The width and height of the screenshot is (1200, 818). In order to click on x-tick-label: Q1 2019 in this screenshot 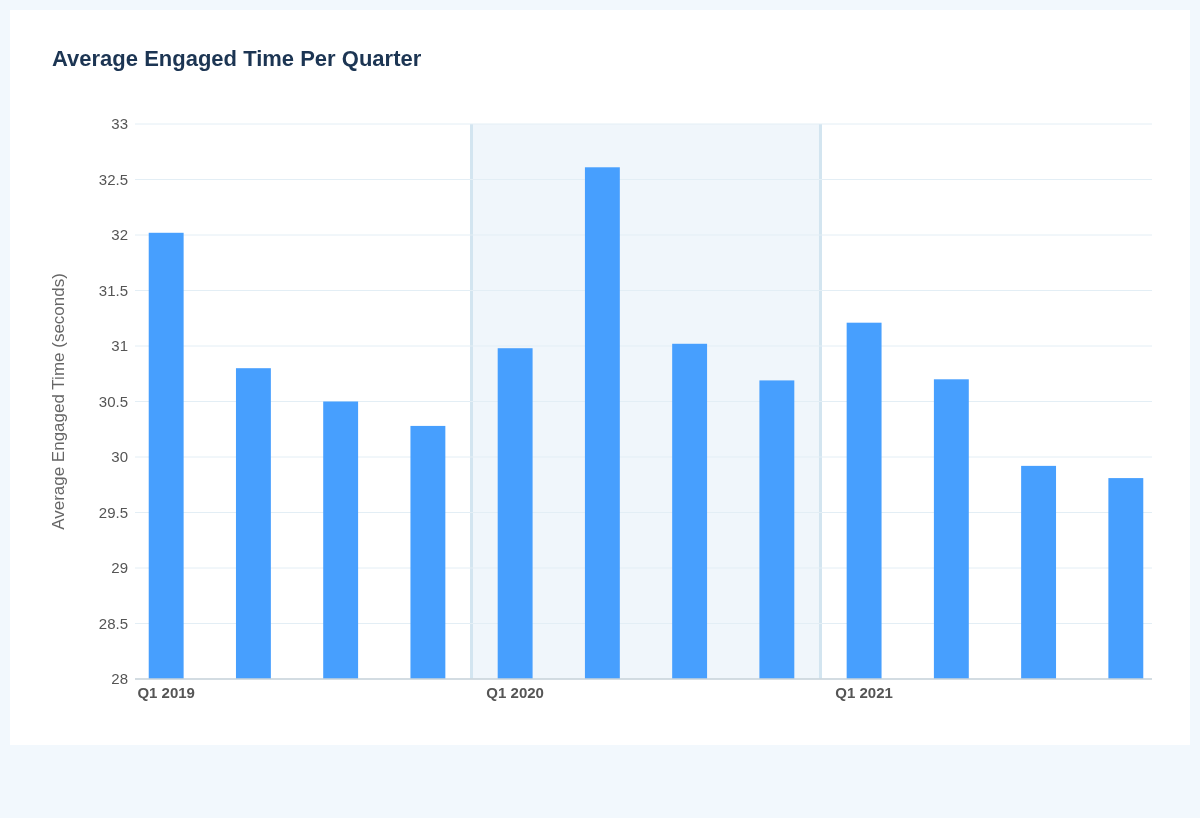, I will do `click(166, 692)`.